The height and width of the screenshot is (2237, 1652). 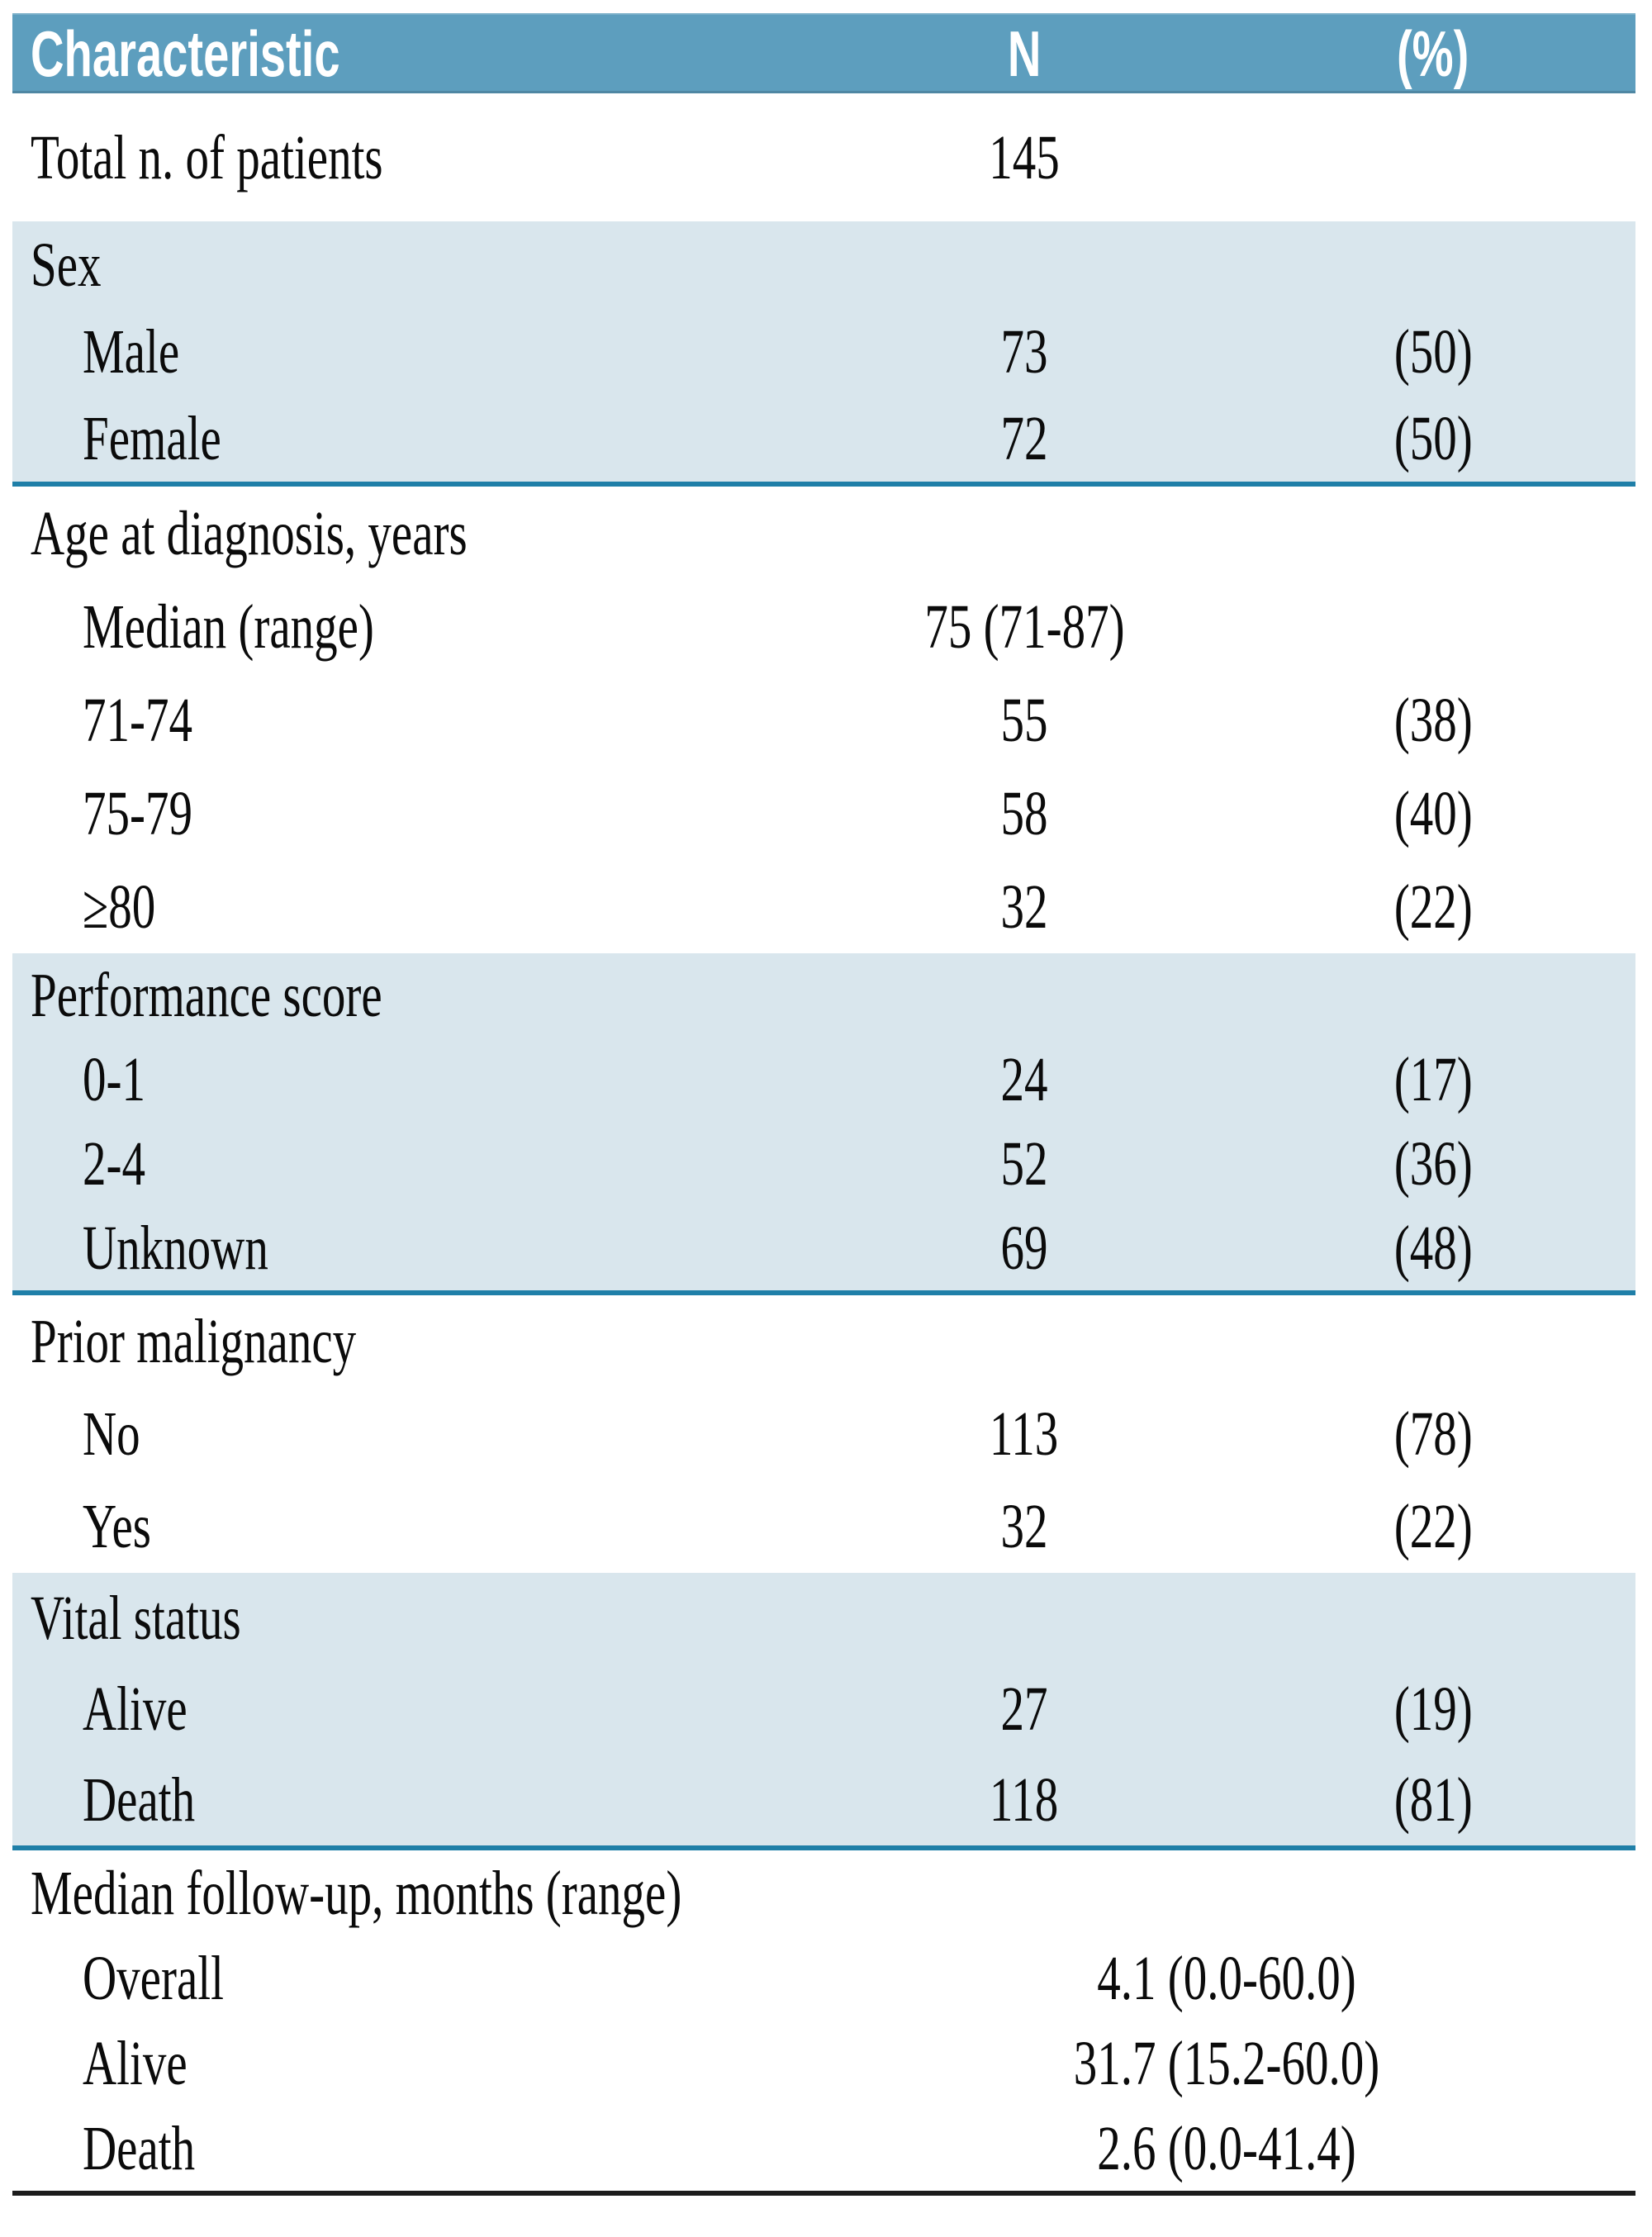 I want to click on cell-text: Age at diagnosis, years, so click(x=249, y=533).